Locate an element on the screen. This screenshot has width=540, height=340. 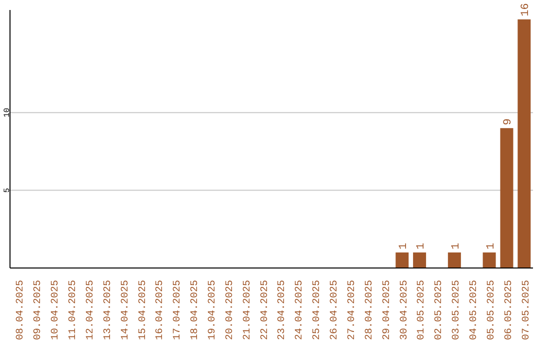
x-tick-label: 13.04.2025 is located at coordinates (108, 310).